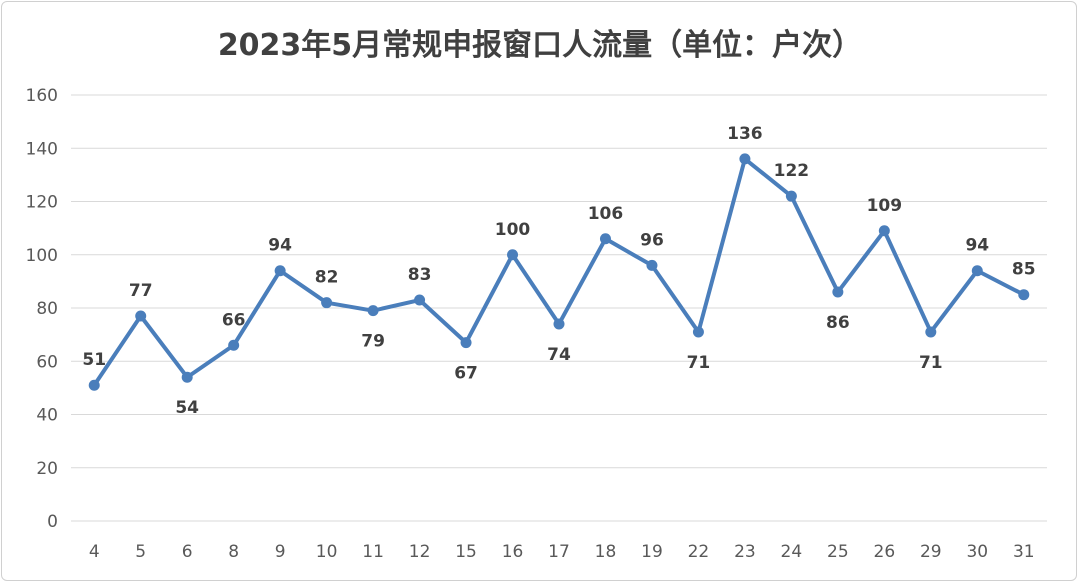 The image size is (1080, 584). Describe the element at coordinates (327, 278) in the screenshot. I see `data-label-10: 82` at that location.